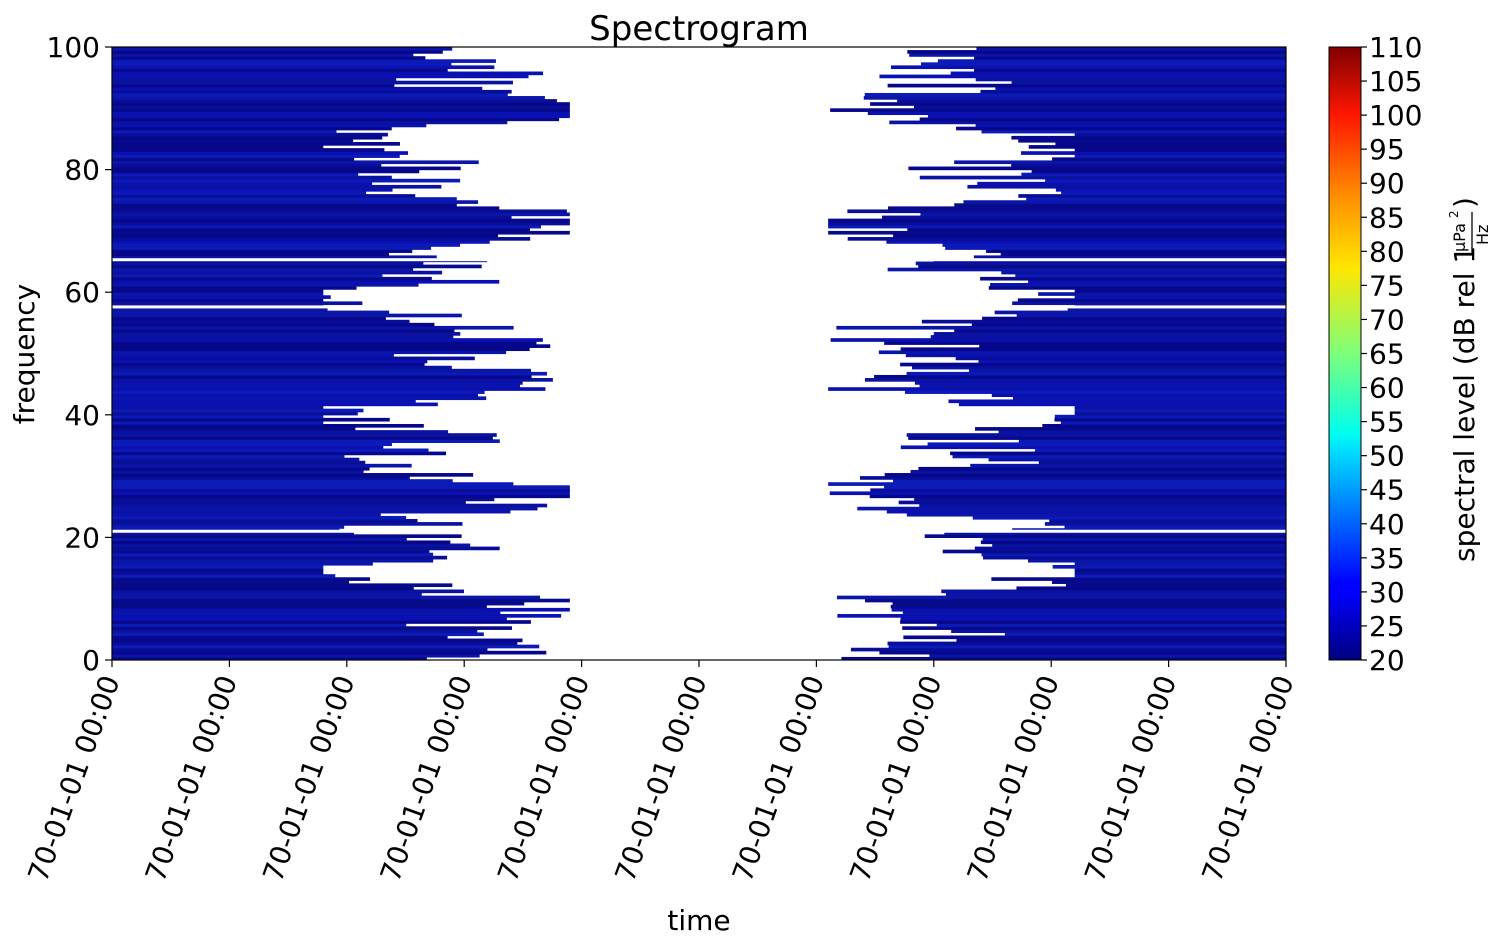 This screenshot has height=946, width=1498. I want to click on chart-title: Spectrogram, so click(699, 29).